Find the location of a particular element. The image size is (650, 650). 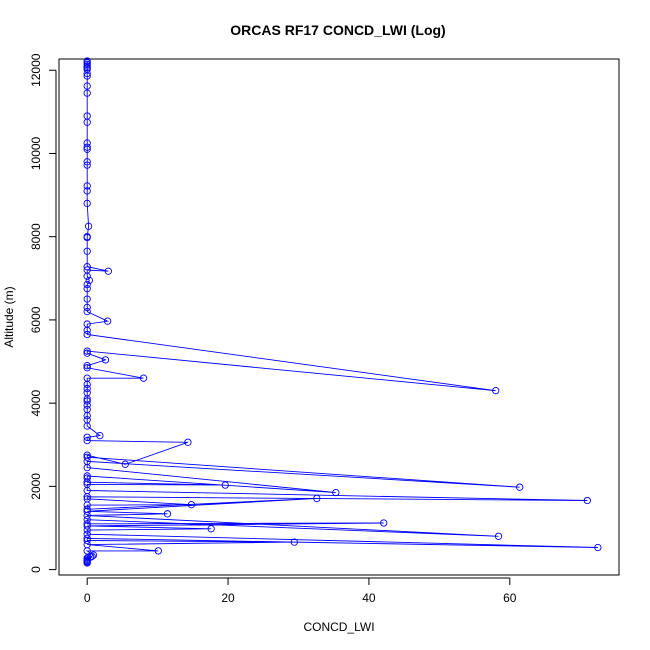

y-axis: 0 2000 4000 6000 8000 10000 12000 is located at coordinates (43, 313).